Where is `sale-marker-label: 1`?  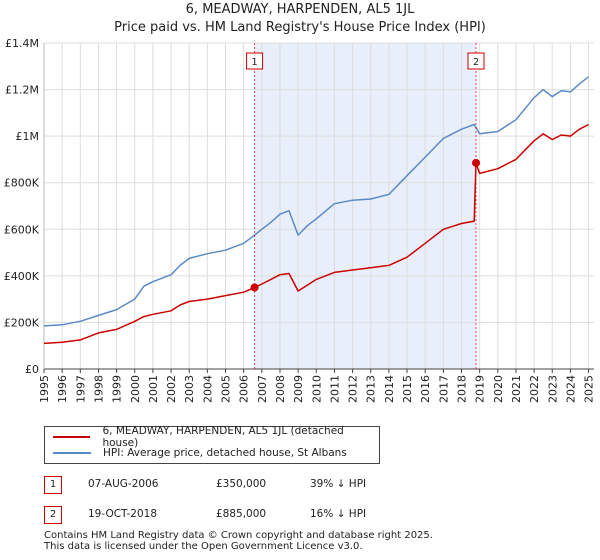 sale-marker-label: 1 is located at coordinates (254, 62).